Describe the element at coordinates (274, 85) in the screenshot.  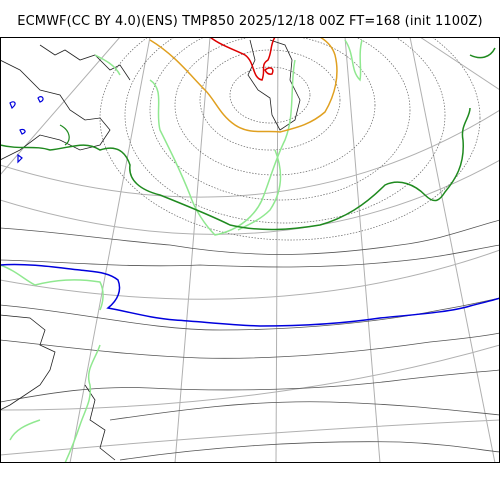
I see `coastline-greenland` at that location.